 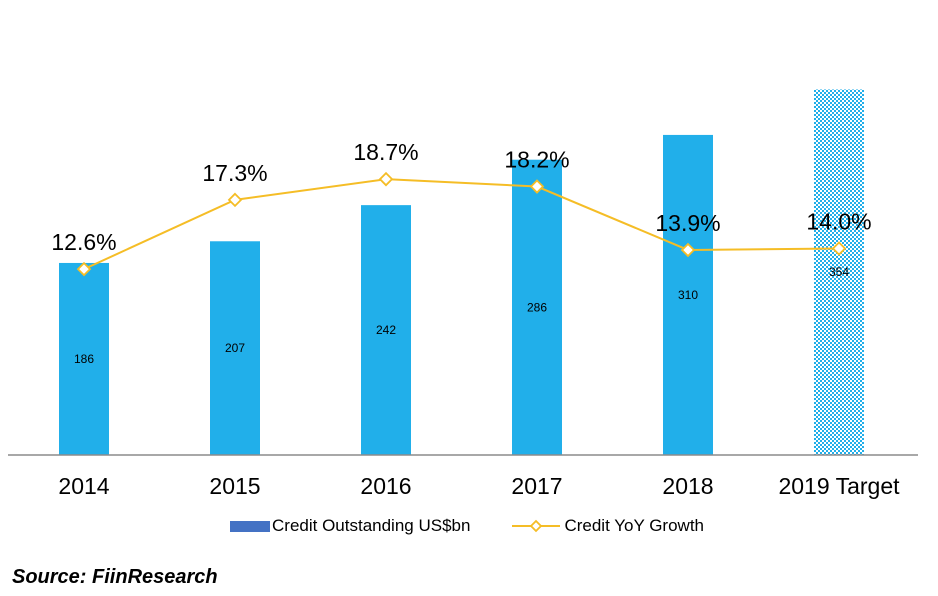 I want to click on legend-label-bar: Credit Outstanding US$bn, so click(x=371, y=525).